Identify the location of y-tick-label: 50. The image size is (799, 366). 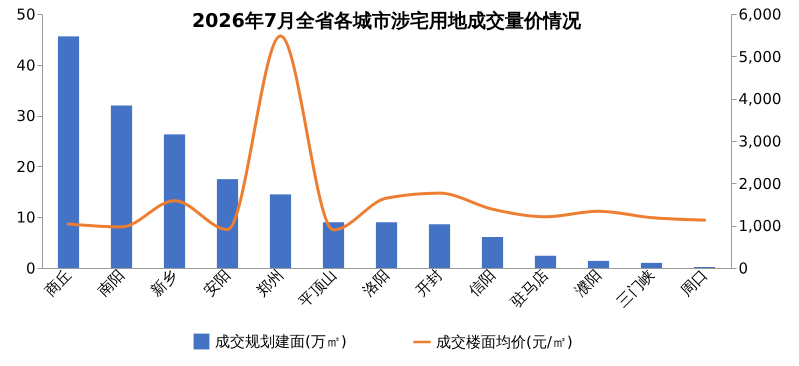
(26, 15).